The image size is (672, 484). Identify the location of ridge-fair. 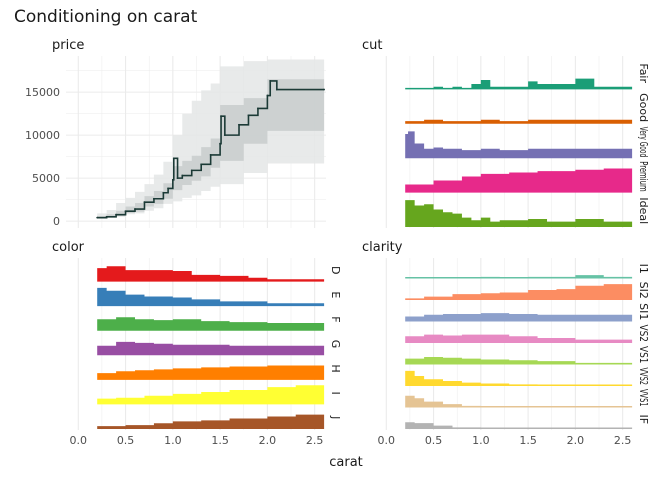
(519, 84).